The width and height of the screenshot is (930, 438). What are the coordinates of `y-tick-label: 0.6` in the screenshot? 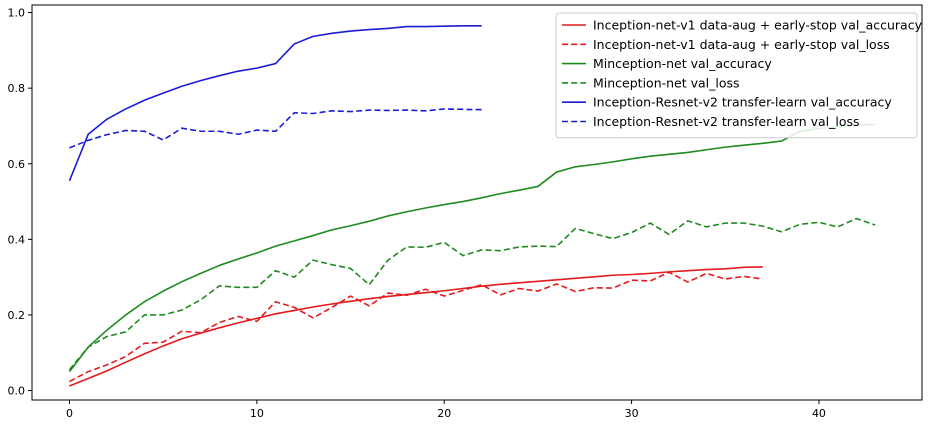 It's located at (17, 164).